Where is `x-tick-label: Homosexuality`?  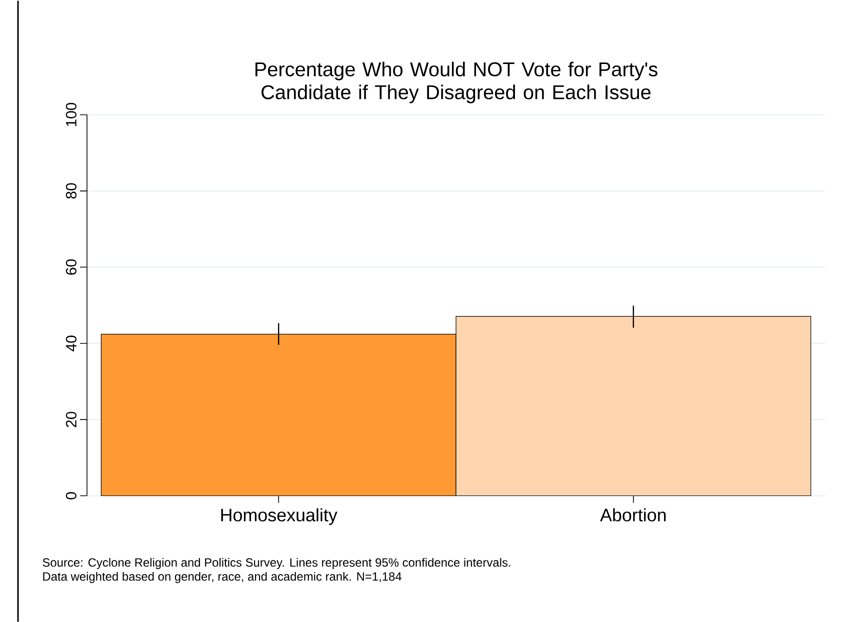 x-tick-label: Homosexuality is located at coordinates (279, 516).